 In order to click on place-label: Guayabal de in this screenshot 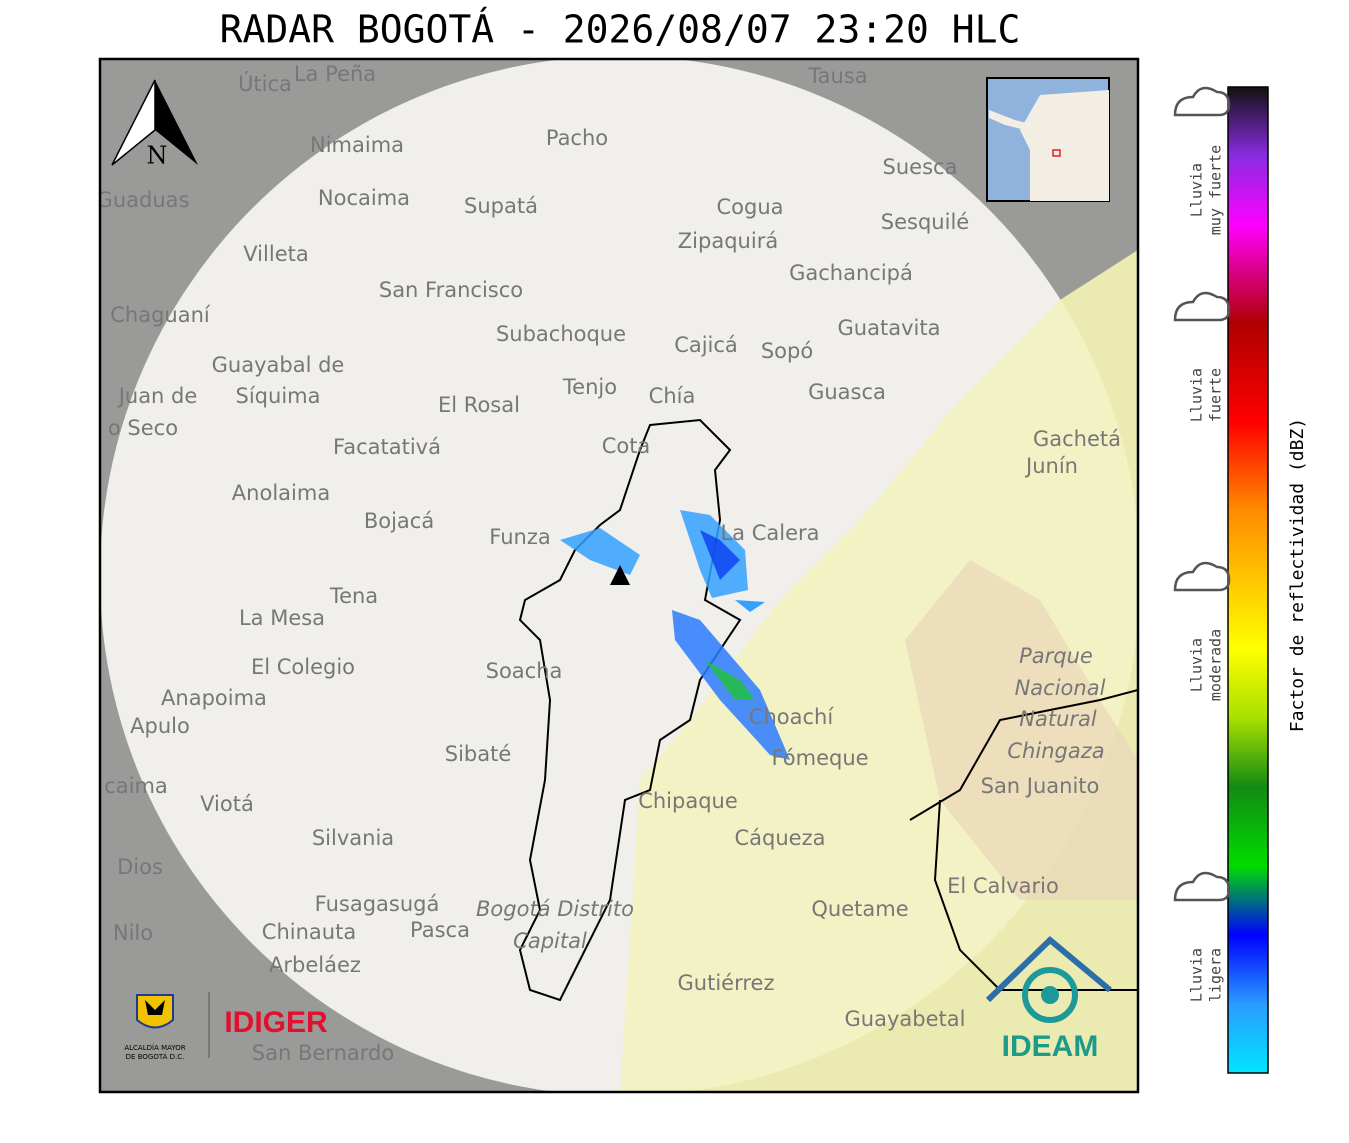, I will do `click(278, 365)`.